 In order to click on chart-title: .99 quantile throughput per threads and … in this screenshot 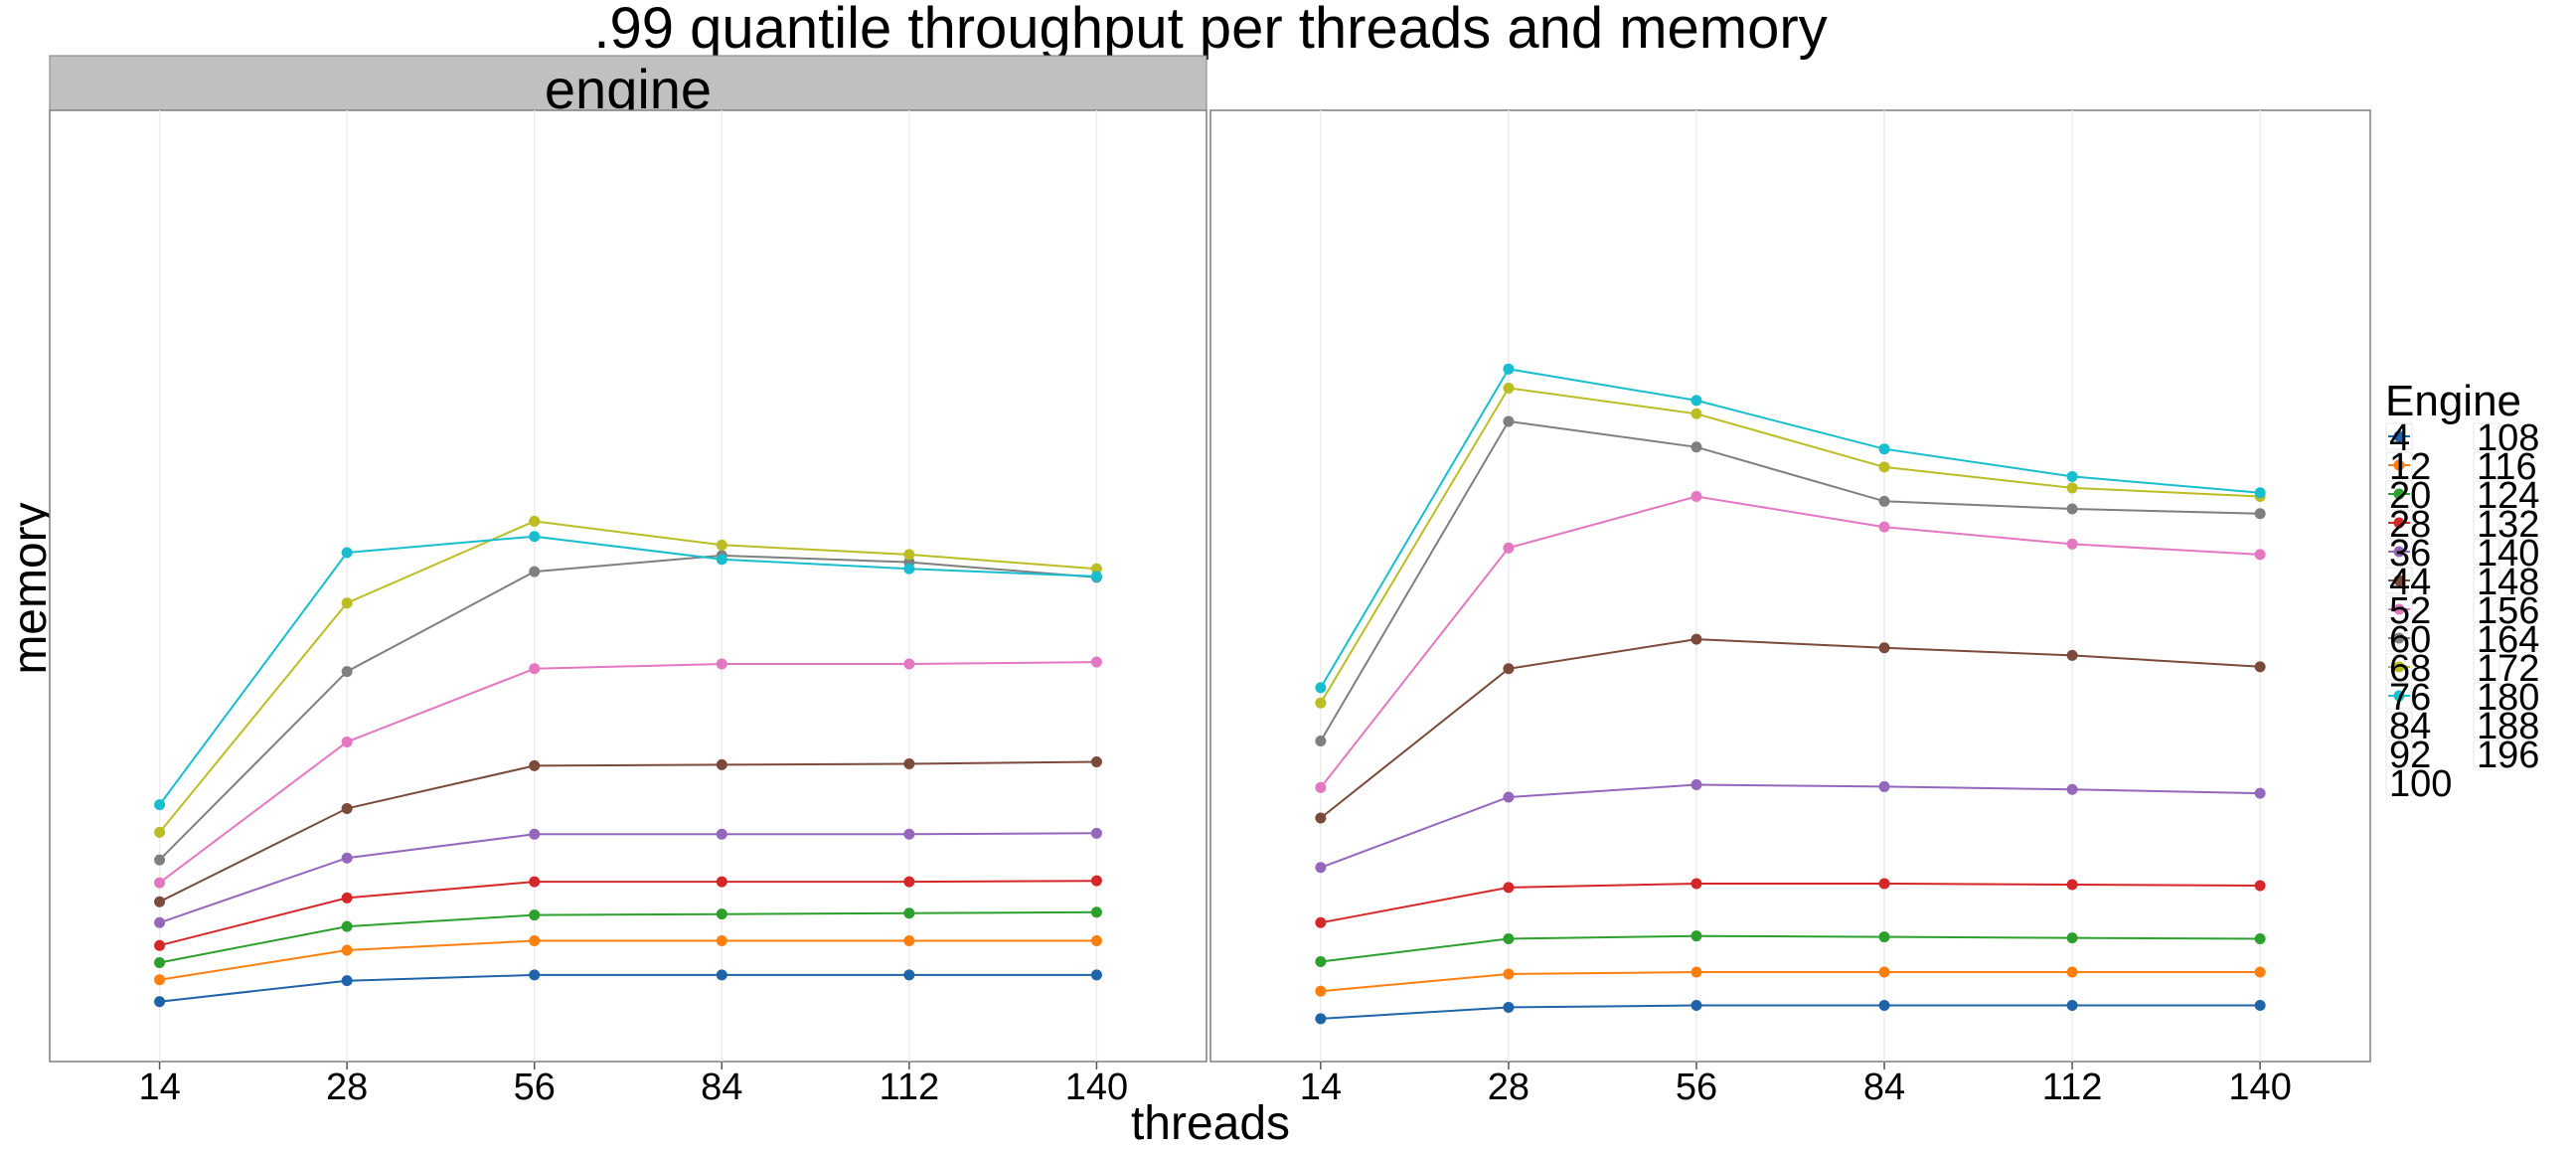, I will do `click(1210, 31)`.